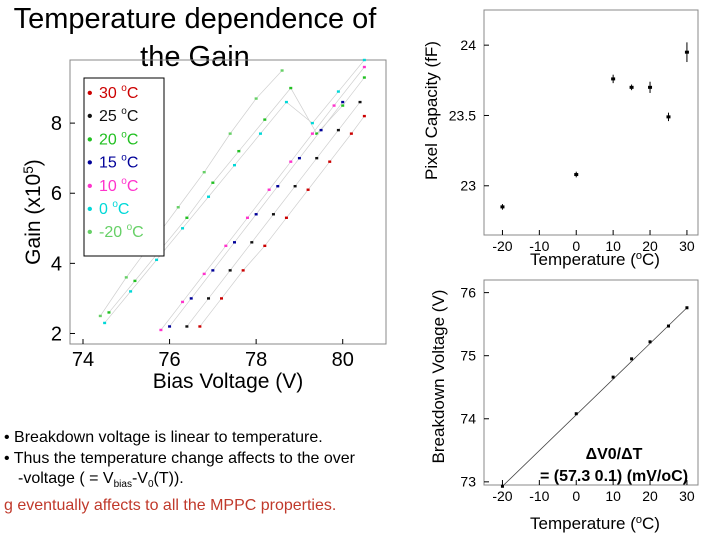 The width and height of the screenshot is (720, 540). I want to click on note-line-3-pre: -voltage ( = V, so click(66, 478).